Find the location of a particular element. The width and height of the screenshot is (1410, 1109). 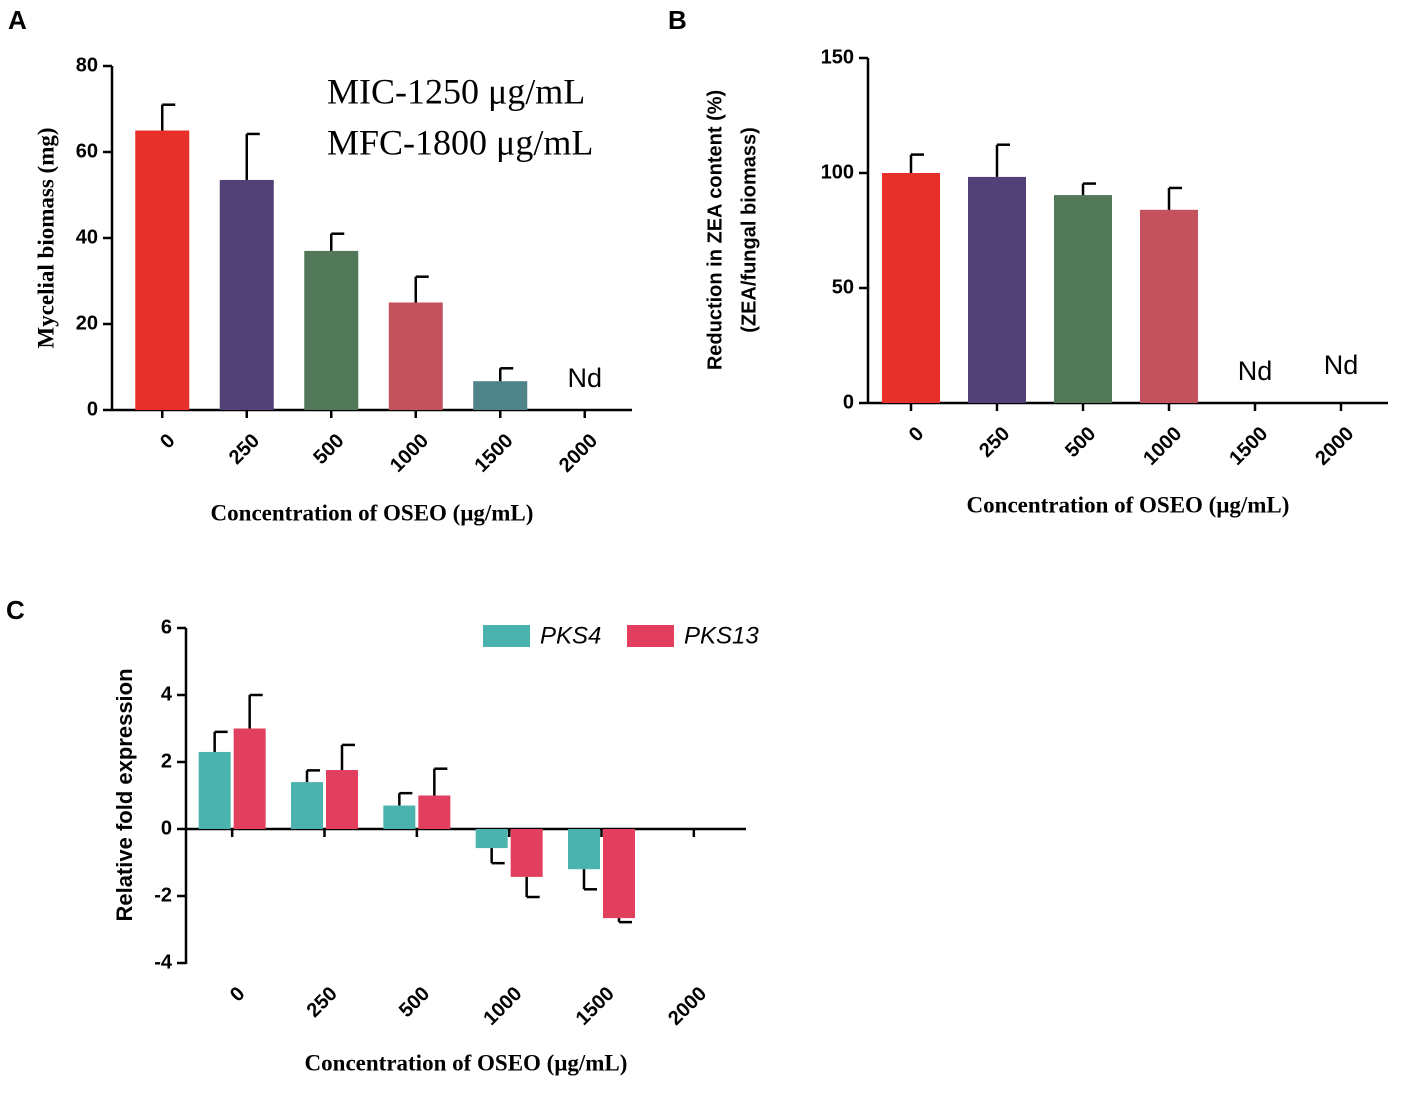

y-tick-label: 100 is located at coordinates (837, 172).